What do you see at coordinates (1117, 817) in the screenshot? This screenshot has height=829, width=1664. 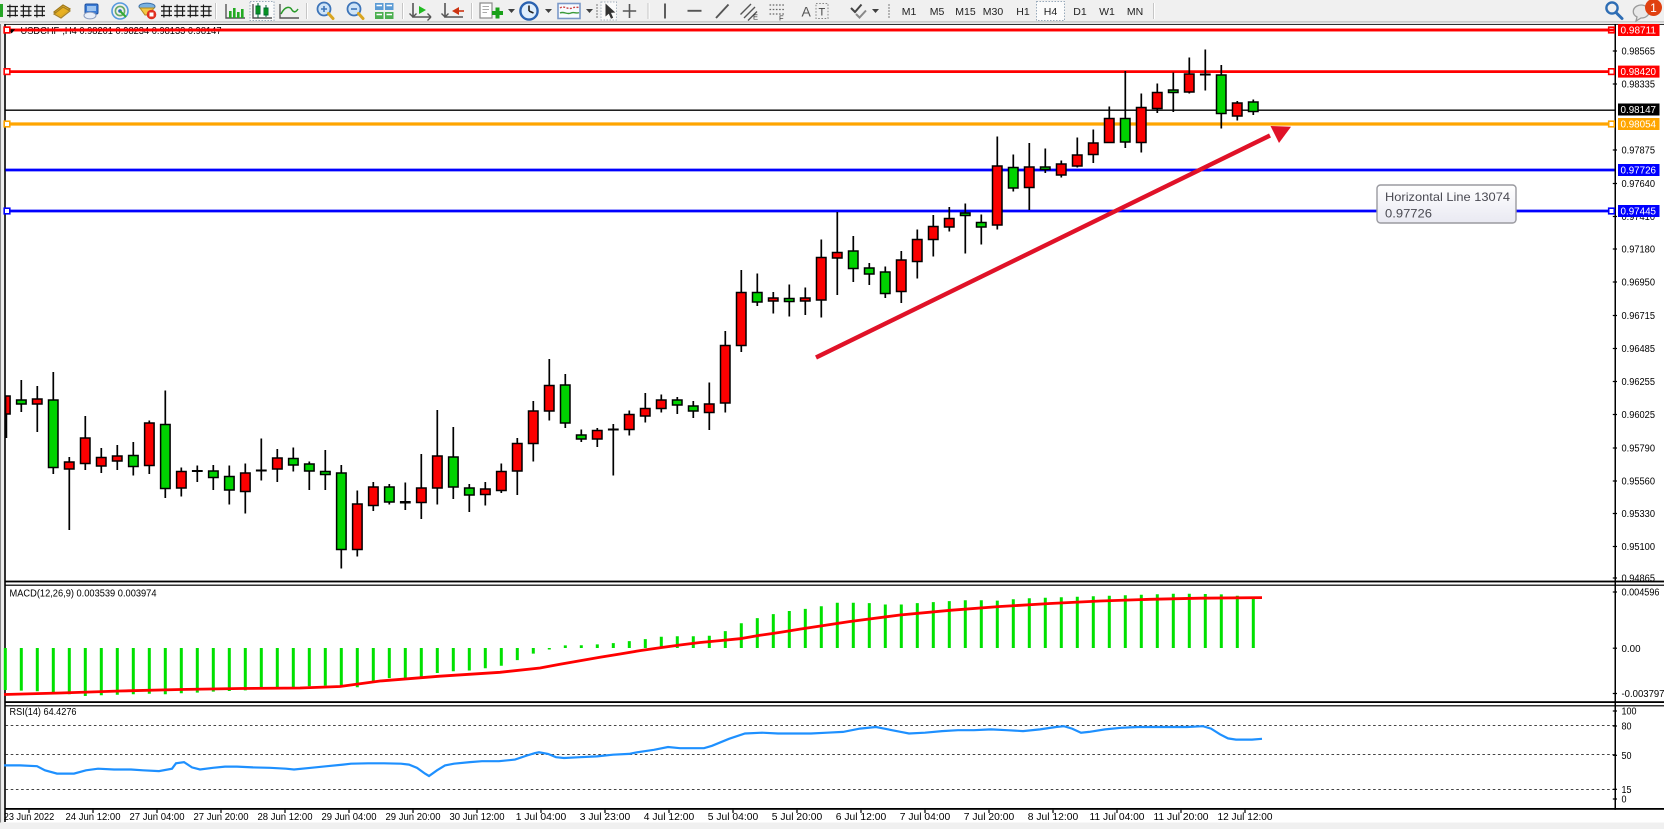 I see `svg-text: 11 Jul 04:00` at bounding box center [1117, 817].